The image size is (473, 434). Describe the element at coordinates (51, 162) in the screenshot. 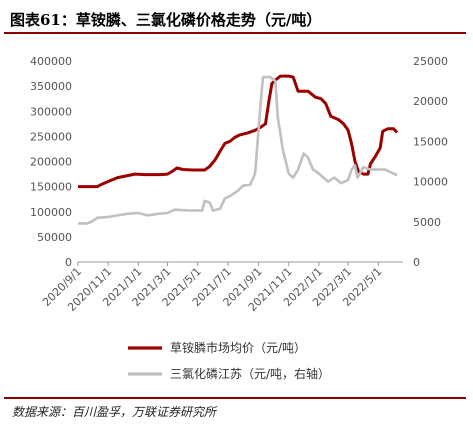

I see `y-left-tick-label-4: 200000` at that location.